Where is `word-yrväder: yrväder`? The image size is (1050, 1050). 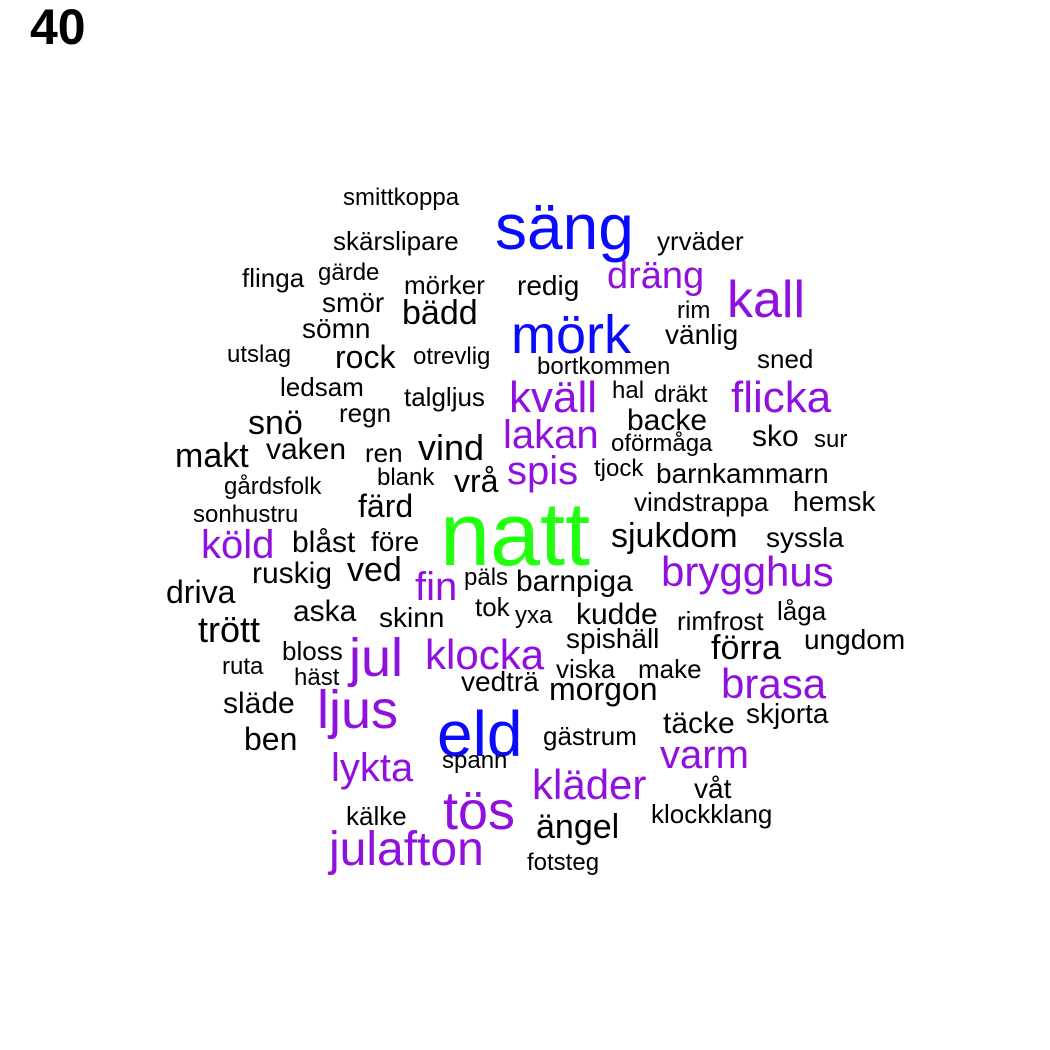 word-yrväder: yrväder is located at coordinates (700, 241).